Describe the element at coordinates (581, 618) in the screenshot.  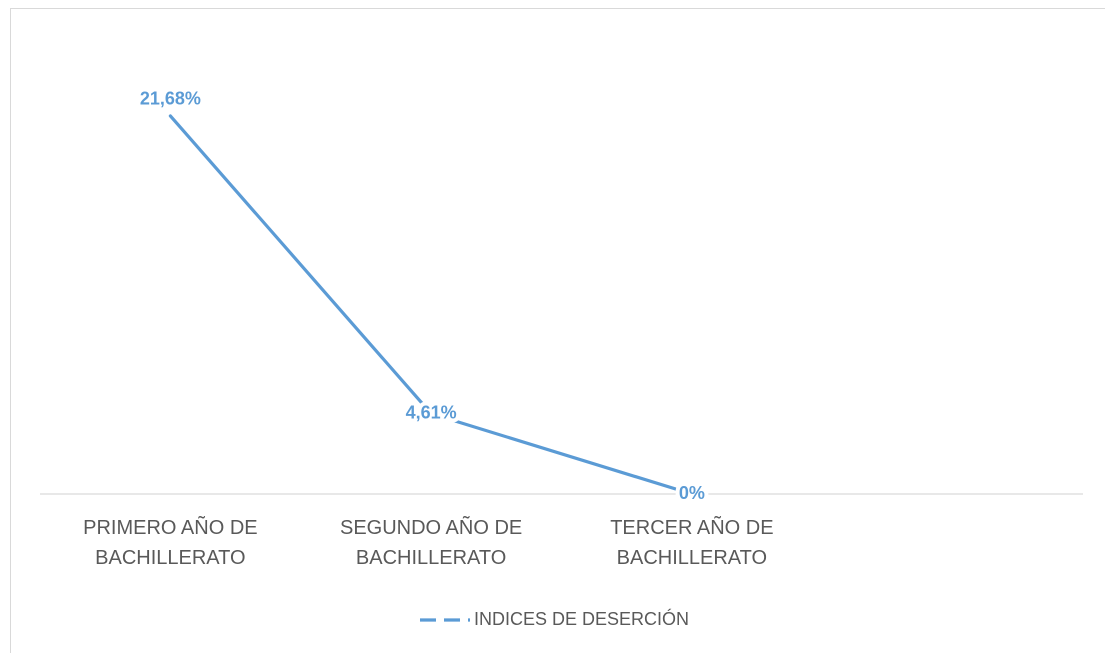
I see `legend-label: INDICES DE DESERCIÓN` at that location.